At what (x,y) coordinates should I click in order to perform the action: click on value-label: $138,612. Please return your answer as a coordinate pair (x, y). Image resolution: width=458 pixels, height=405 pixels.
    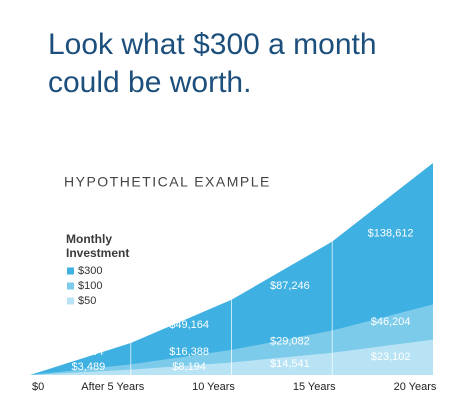
    Looking at the image, I should click on (391, 234).